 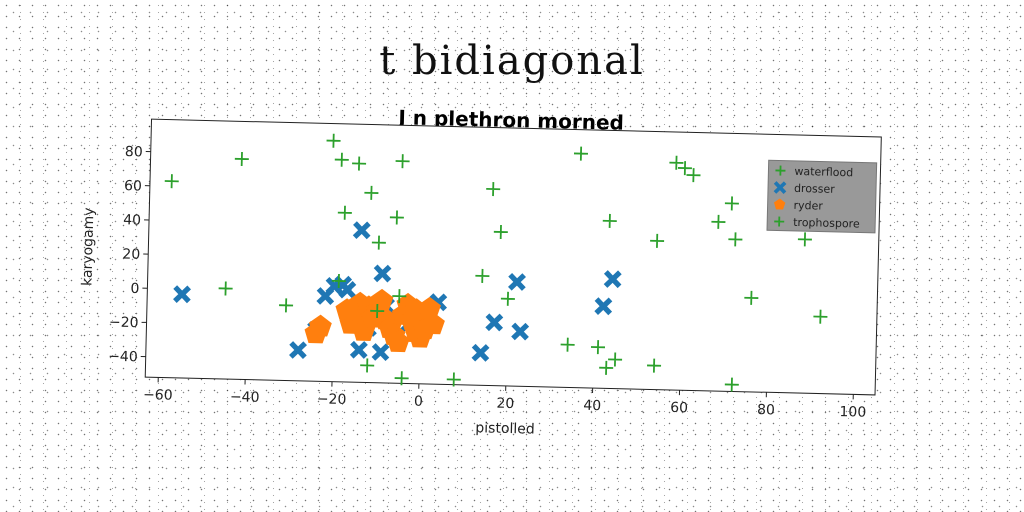 What do you see at coordinates (158, 395) in the screenshot?
I see `x-tick-label: −60` at bounding box center [158, 395].